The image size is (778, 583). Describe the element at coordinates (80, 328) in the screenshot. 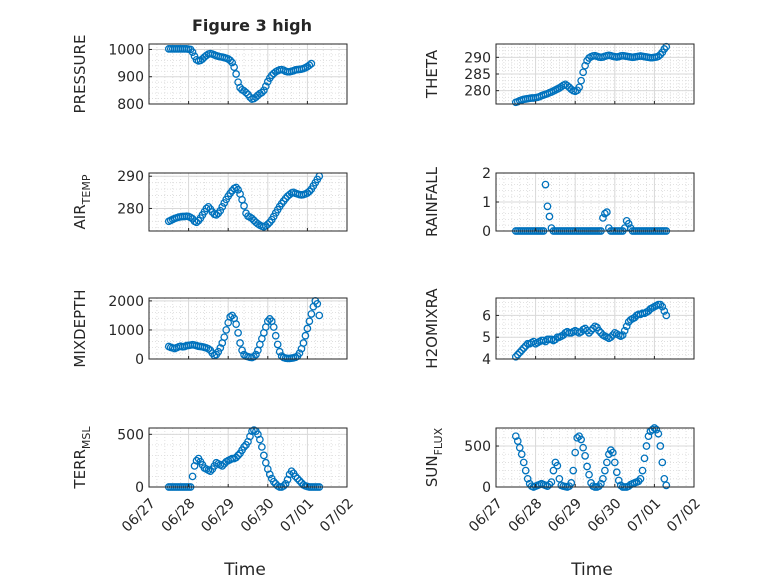

I see `y-axis-label-main: MIXDEPTH` at that location.